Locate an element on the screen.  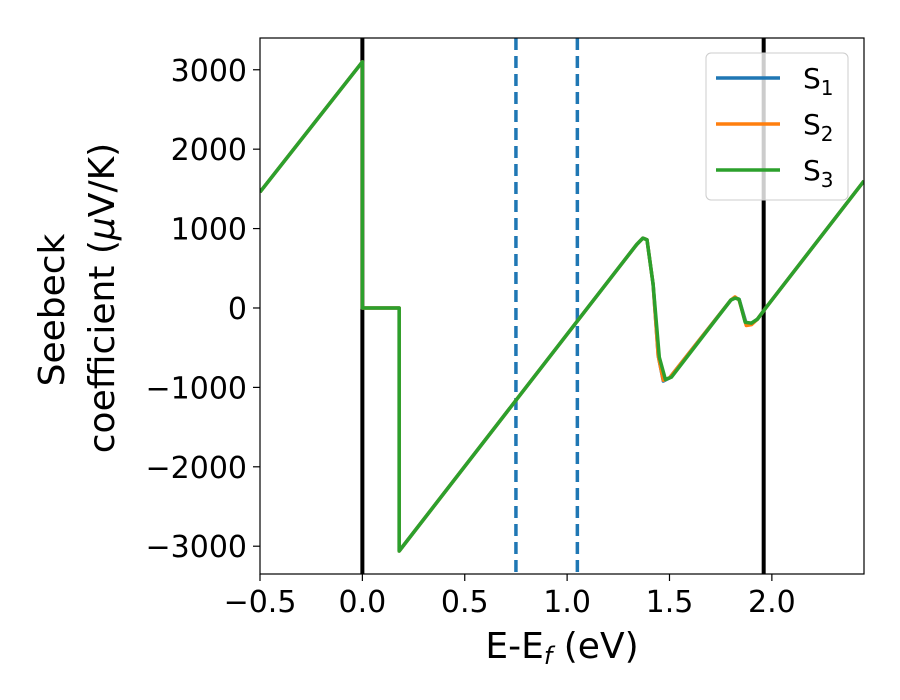
y-axis-label-line2: coefficient (μV/K) is located at coordinates (102, 298).